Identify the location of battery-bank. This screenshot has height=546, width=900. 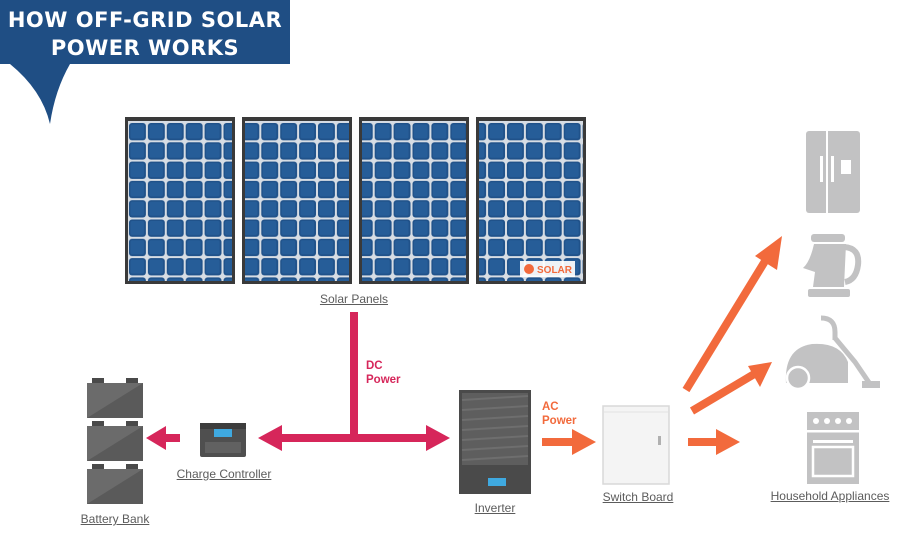
(115, 441).